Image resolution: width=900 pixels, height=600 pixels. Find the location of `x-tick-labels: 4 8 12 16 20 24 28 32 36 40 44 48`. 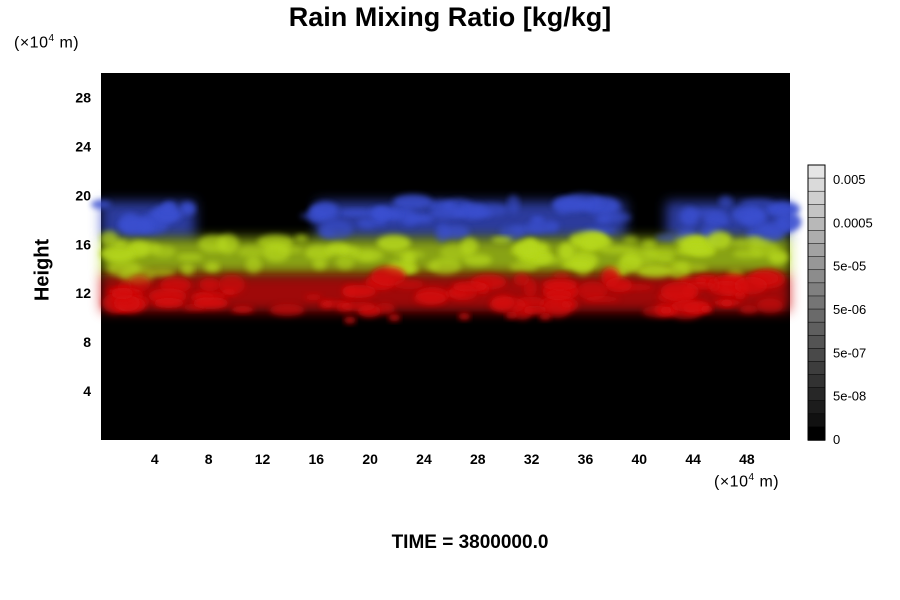

x-tick-labels: 4 8 12 16 20 24 28 32 36 40 44 48 is located at coordinates (453, 459).